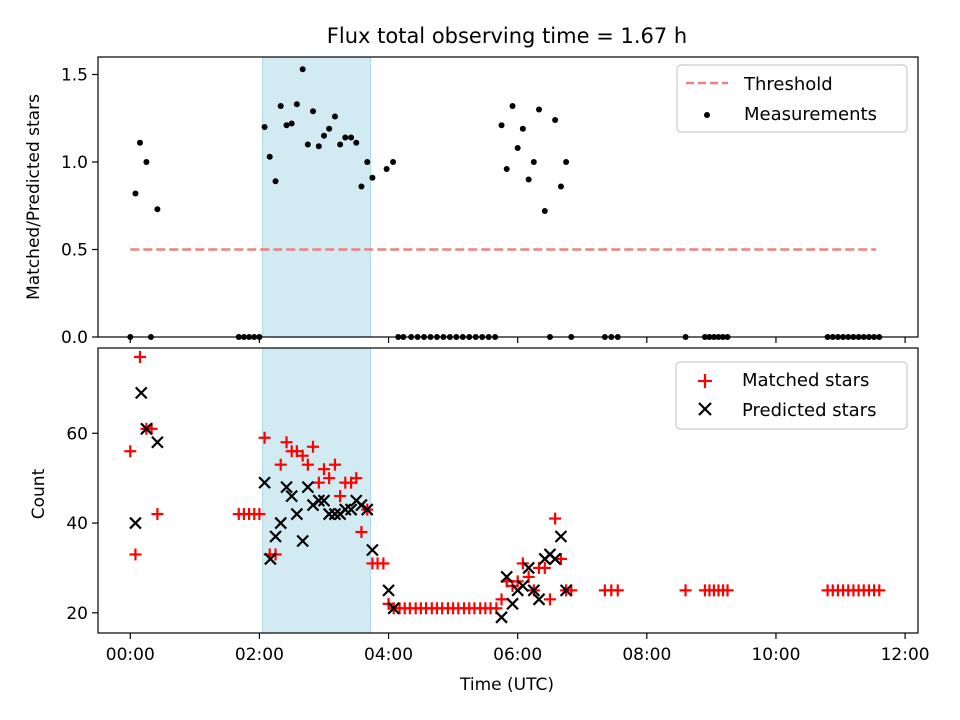 This screenshot has width=960, height=720. I want to click on x-tick-label: 10:00, so click(775, 655).